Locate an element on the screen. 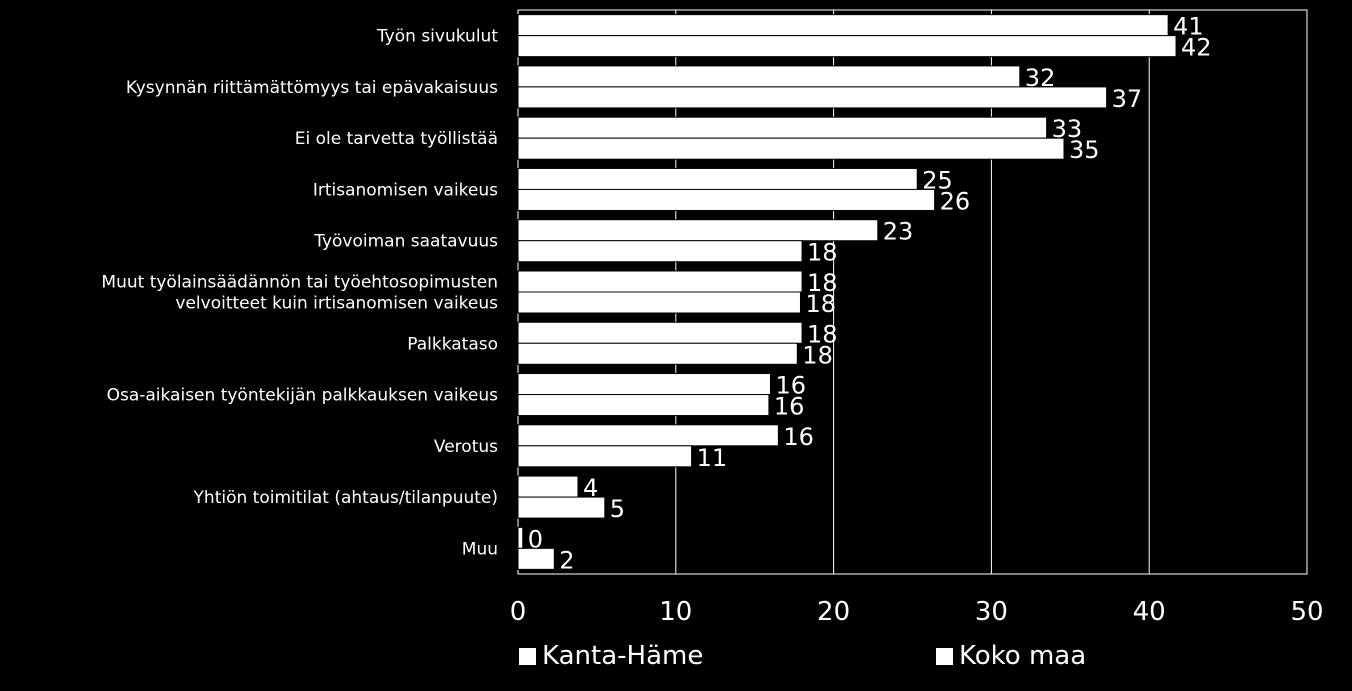  legend-swatch-kanta-hame is located at coordinates (527, 656).